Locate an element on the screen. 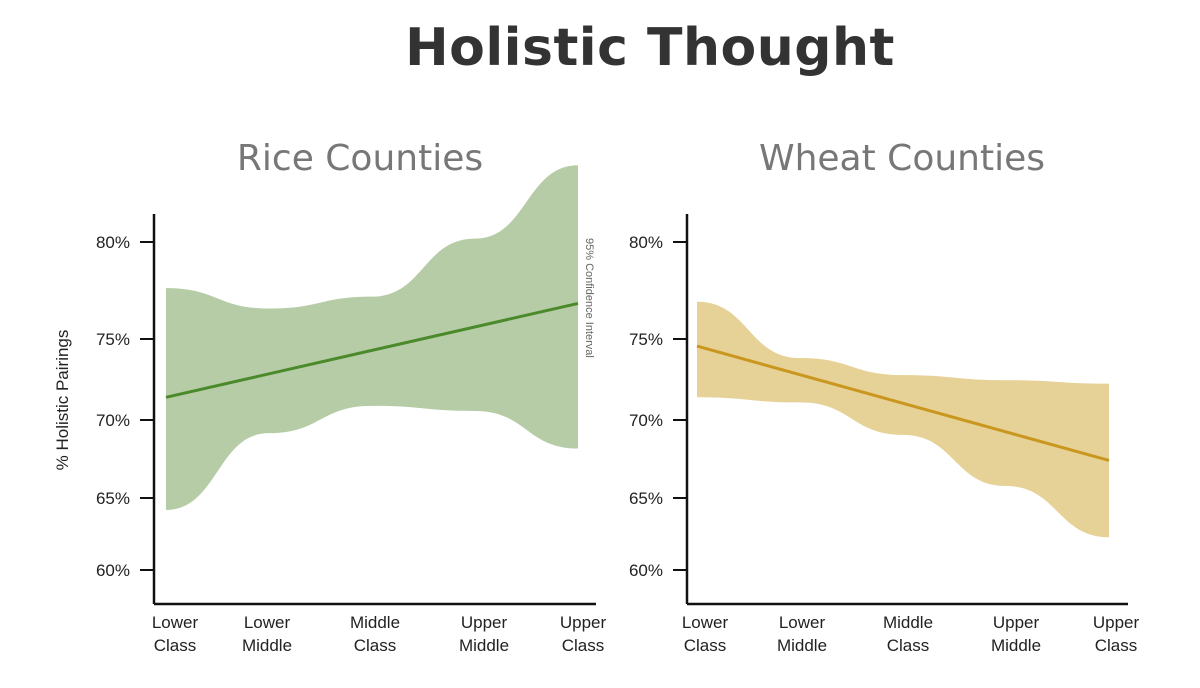 This screenshot has width=1200, height=688. confidence-band is located at coordinates (903, 419).